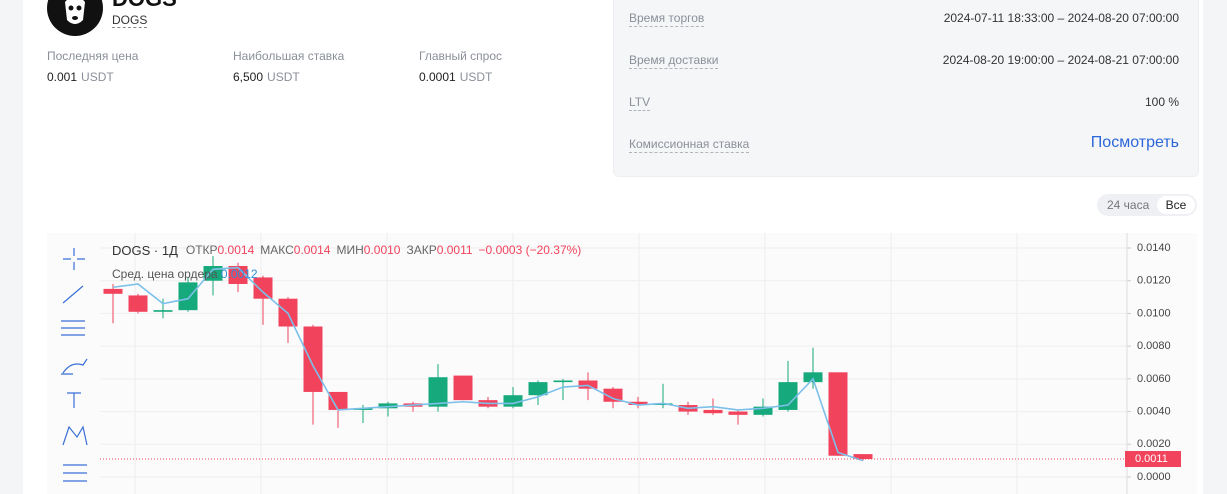 This screenshot has width=1227, height=494. What do you see at coordinates (421, 250) in the screenshot?
I see `legend-label: ЗАКР` at bounding box center [421, 250].